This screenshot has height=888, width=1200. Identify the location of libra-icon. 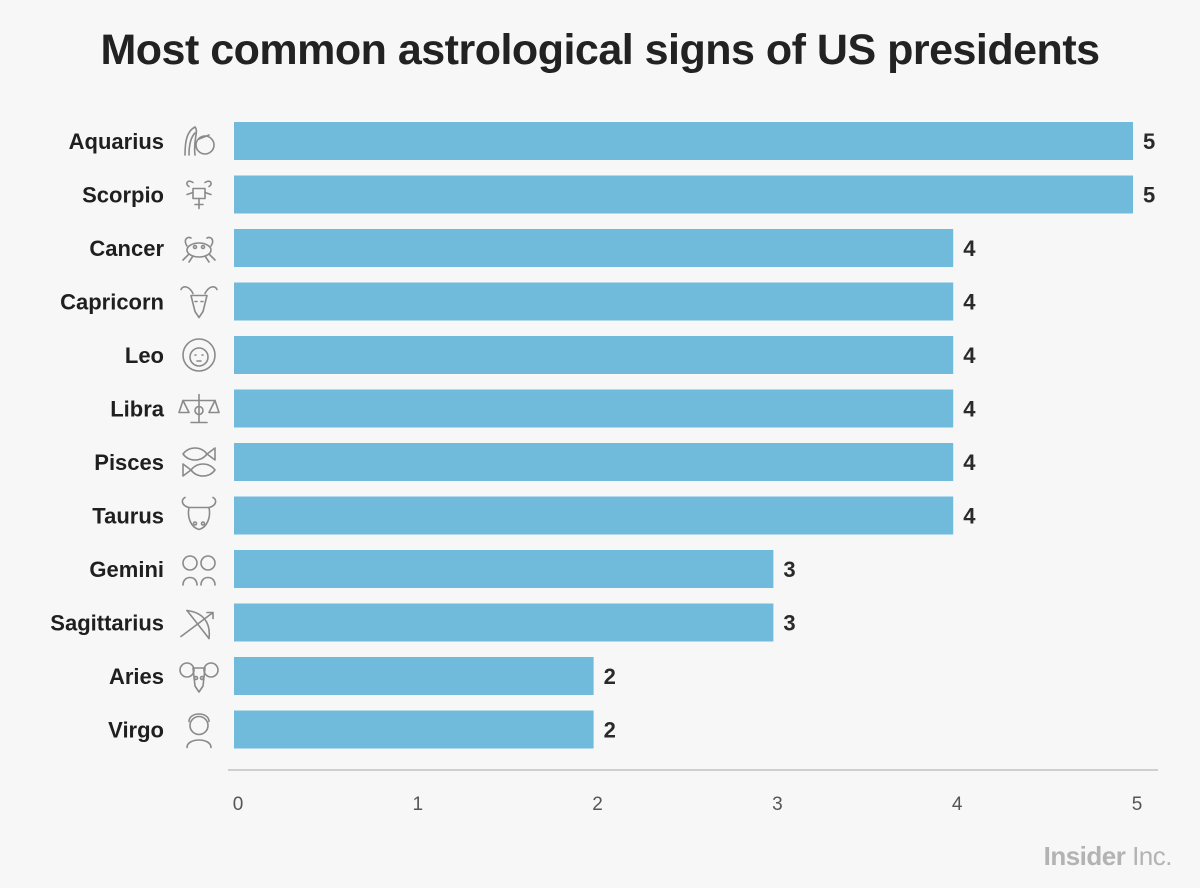
(199, 408).